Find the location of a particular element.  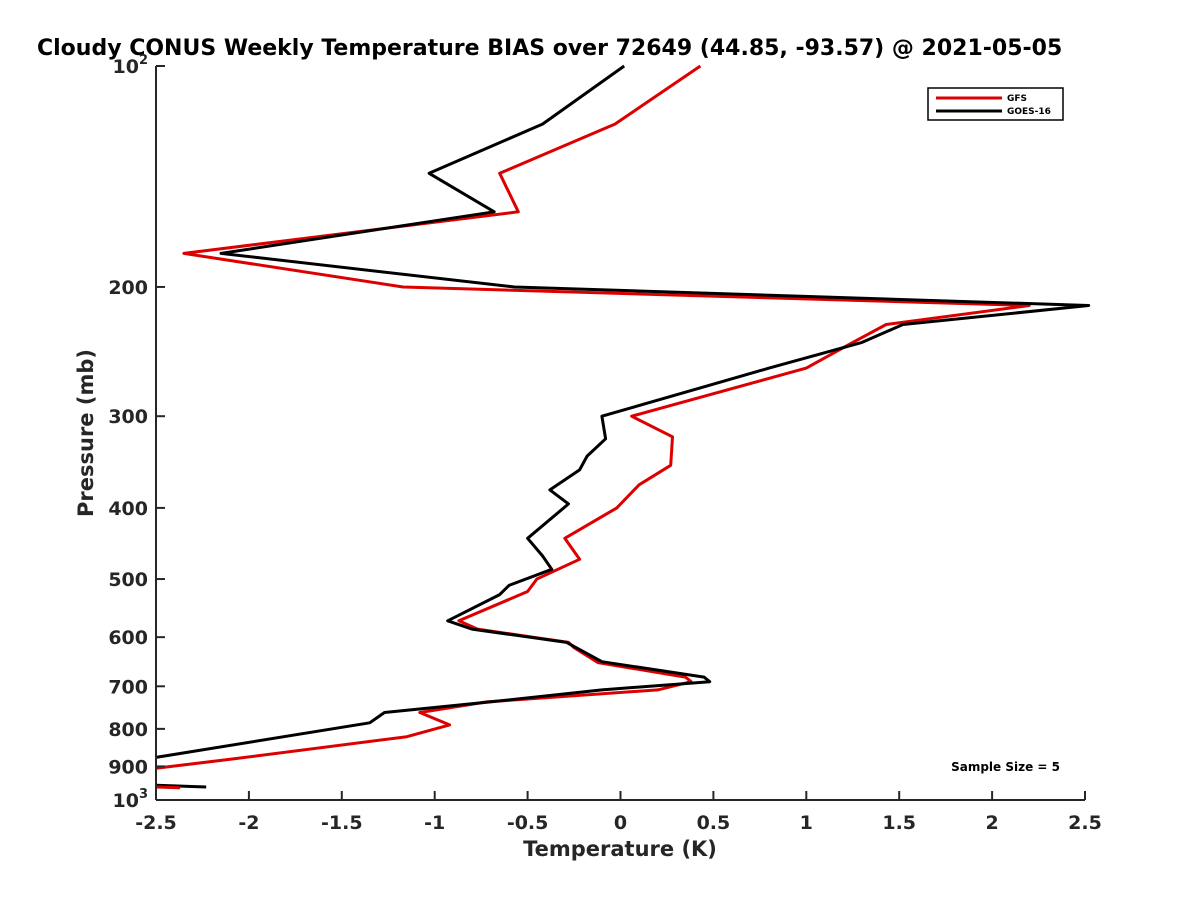

legend-label-goes-16: GOES-16 is located at coordinates (1029, 112).